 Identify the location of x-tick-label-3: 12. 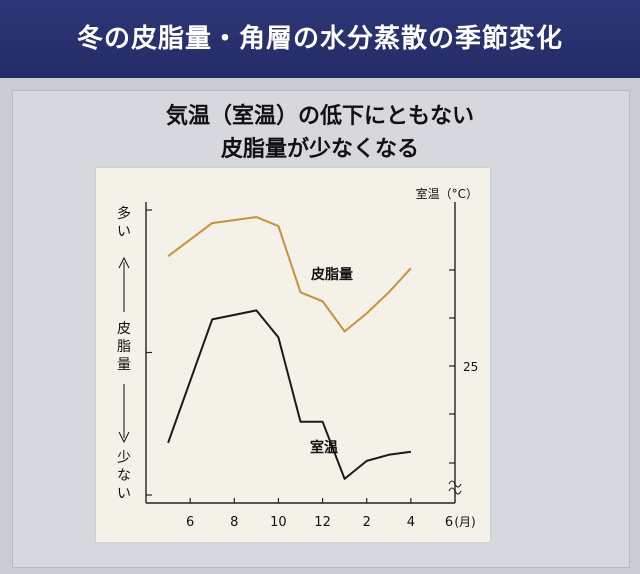
(322, 522).